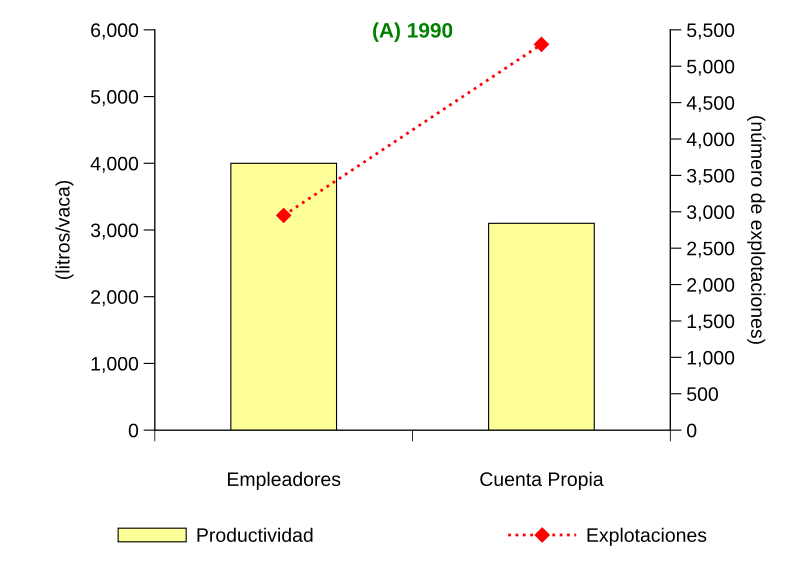  I want to click on y2-tick-label: 500, so click(702, 394).